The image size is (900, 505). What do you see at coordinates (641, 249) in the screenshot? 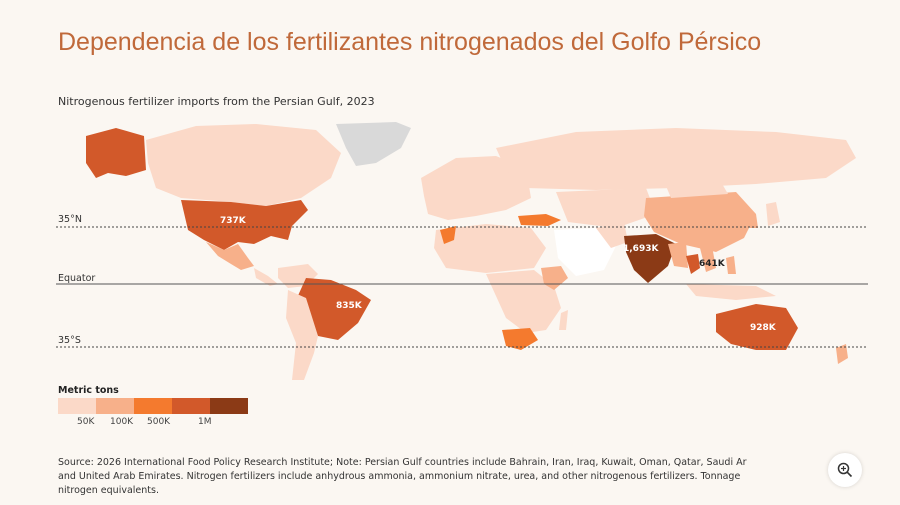
I see `label-india: 1,693K` at bounding box center [641, 249].